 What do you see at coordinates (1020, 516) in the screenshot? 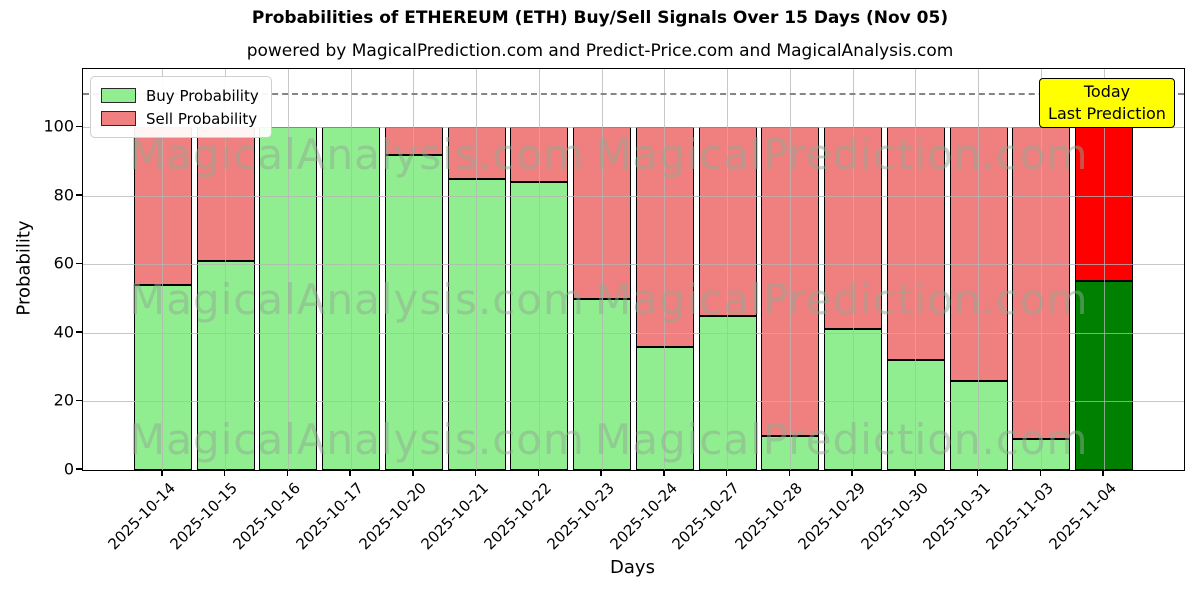
I see `x-tick-label: 2025-11-03` at bounding box center [1020, 516].